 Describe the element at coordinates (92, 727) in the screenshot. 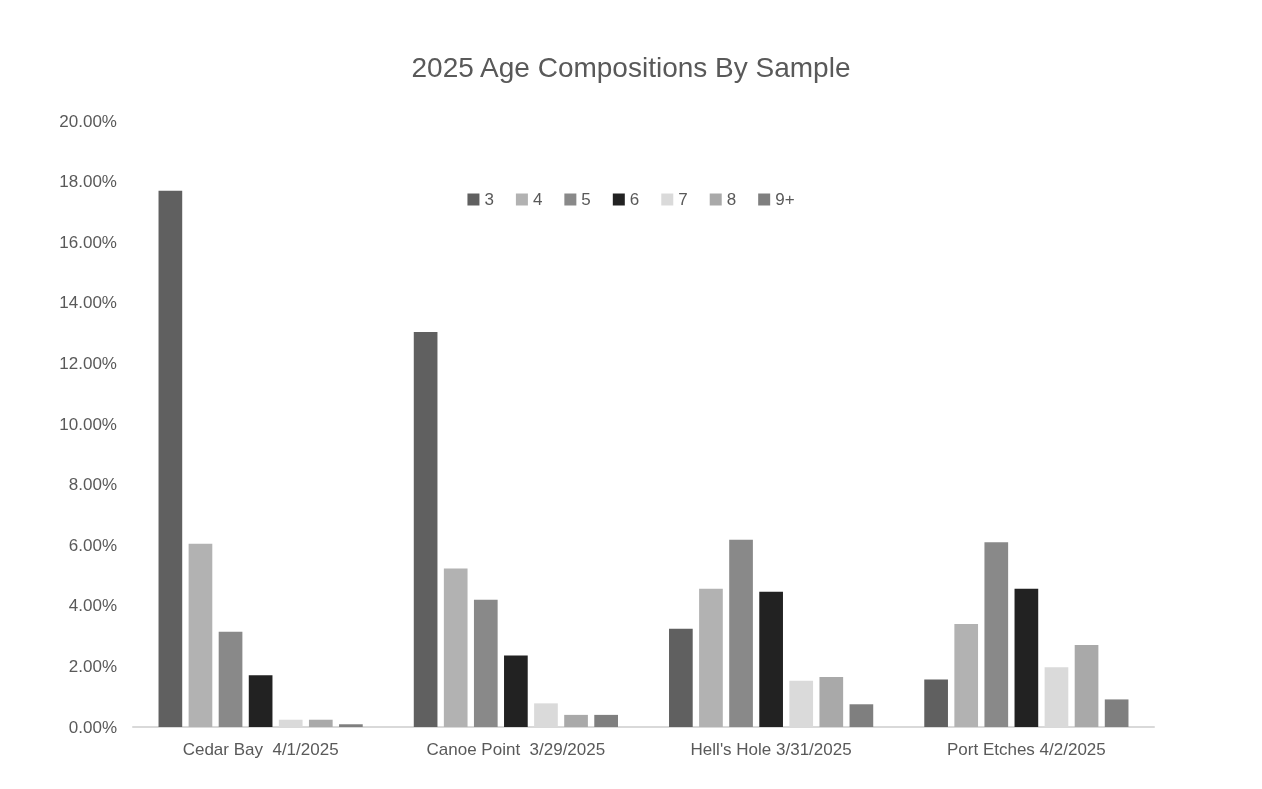

I see `y-tick-label: 0.00%` at that location.